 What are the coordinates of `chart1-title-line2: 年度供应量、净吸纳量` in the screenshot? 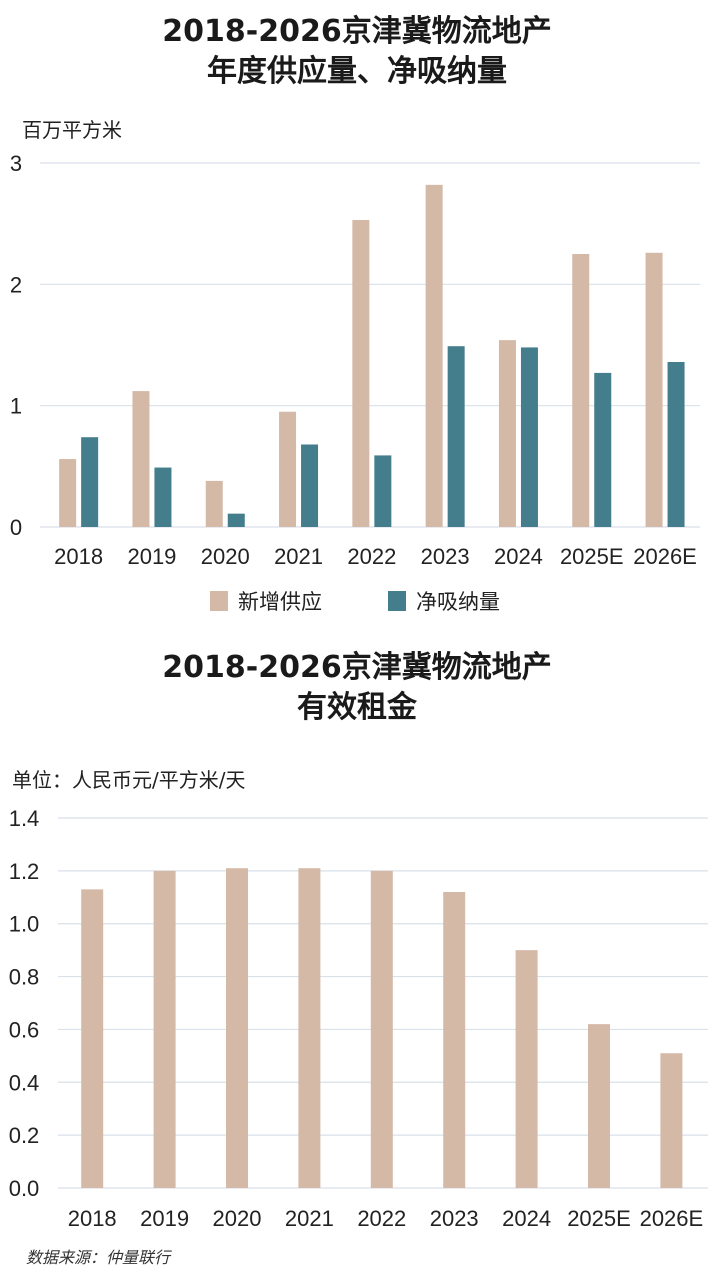 It's located at (357, 71).